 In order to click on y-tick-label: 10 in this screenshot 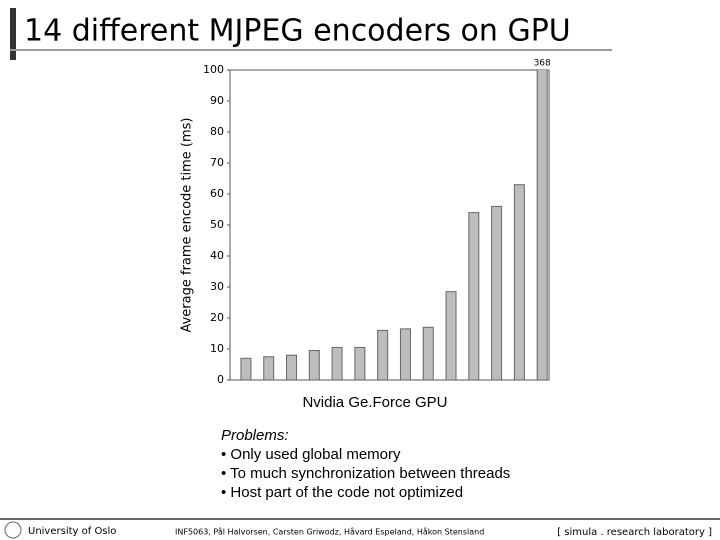, I will do `click(217, 348)`.